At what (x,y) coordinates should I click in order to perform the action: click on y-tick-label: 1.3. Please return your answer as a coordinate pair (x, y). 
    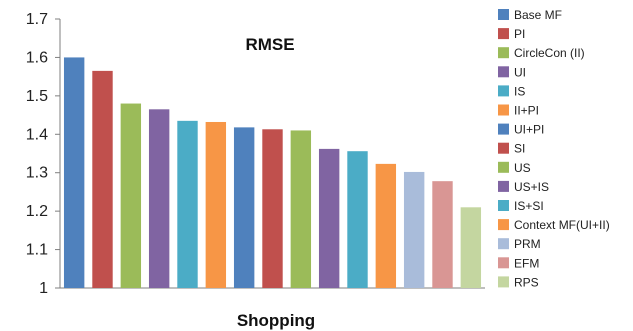
    Looking at the image, I should click on (37, 173).